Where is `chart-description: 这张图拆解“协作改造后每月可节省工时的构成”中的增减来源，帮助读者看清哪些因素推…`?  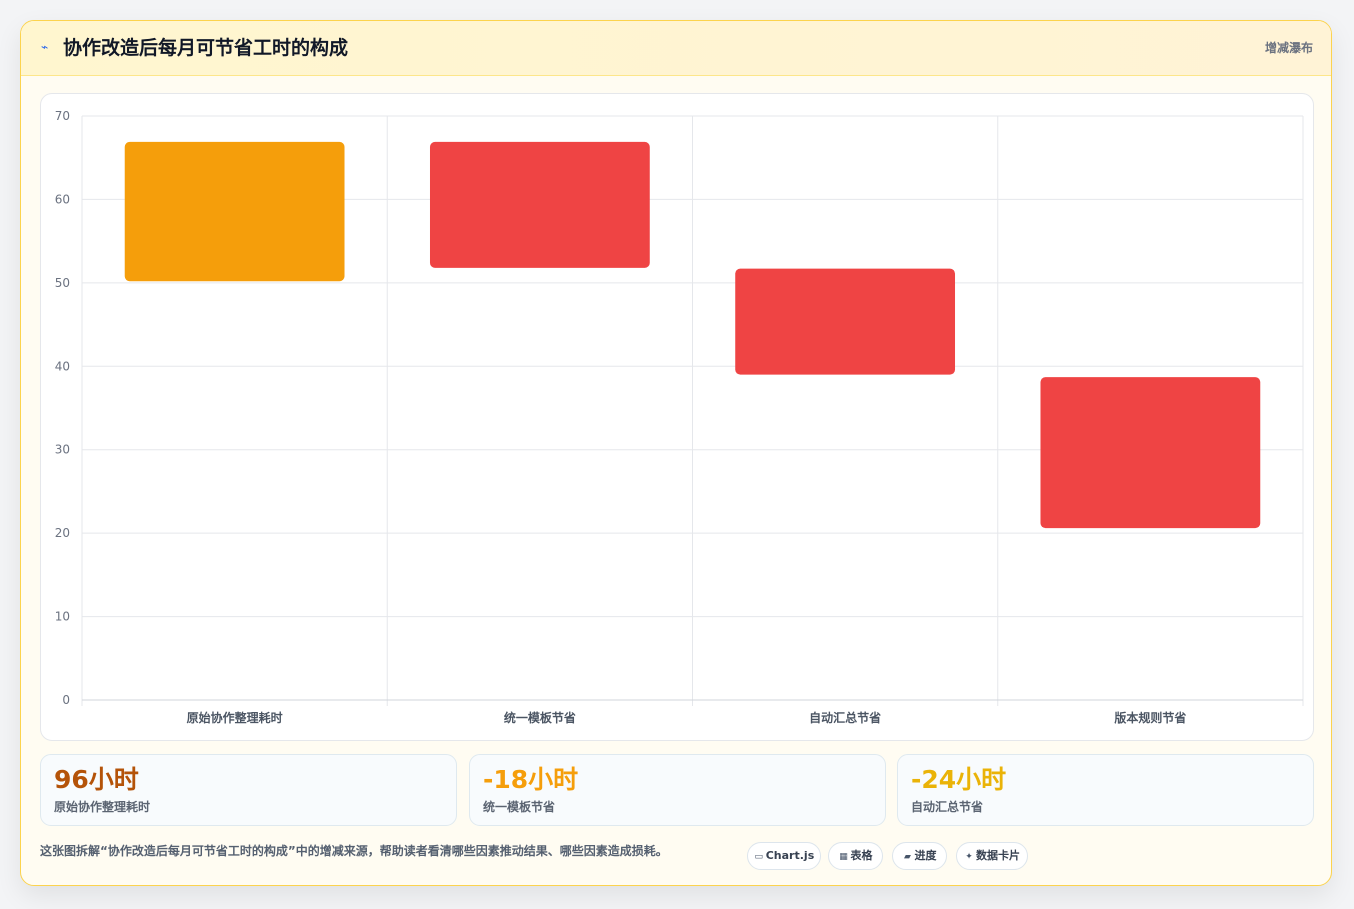 chart-description: 这张图拆解“协作改造后每月可节省工时的构成”中的增减来源，帮助读者看清哪些因素推… is located at coordinates (354, 851).